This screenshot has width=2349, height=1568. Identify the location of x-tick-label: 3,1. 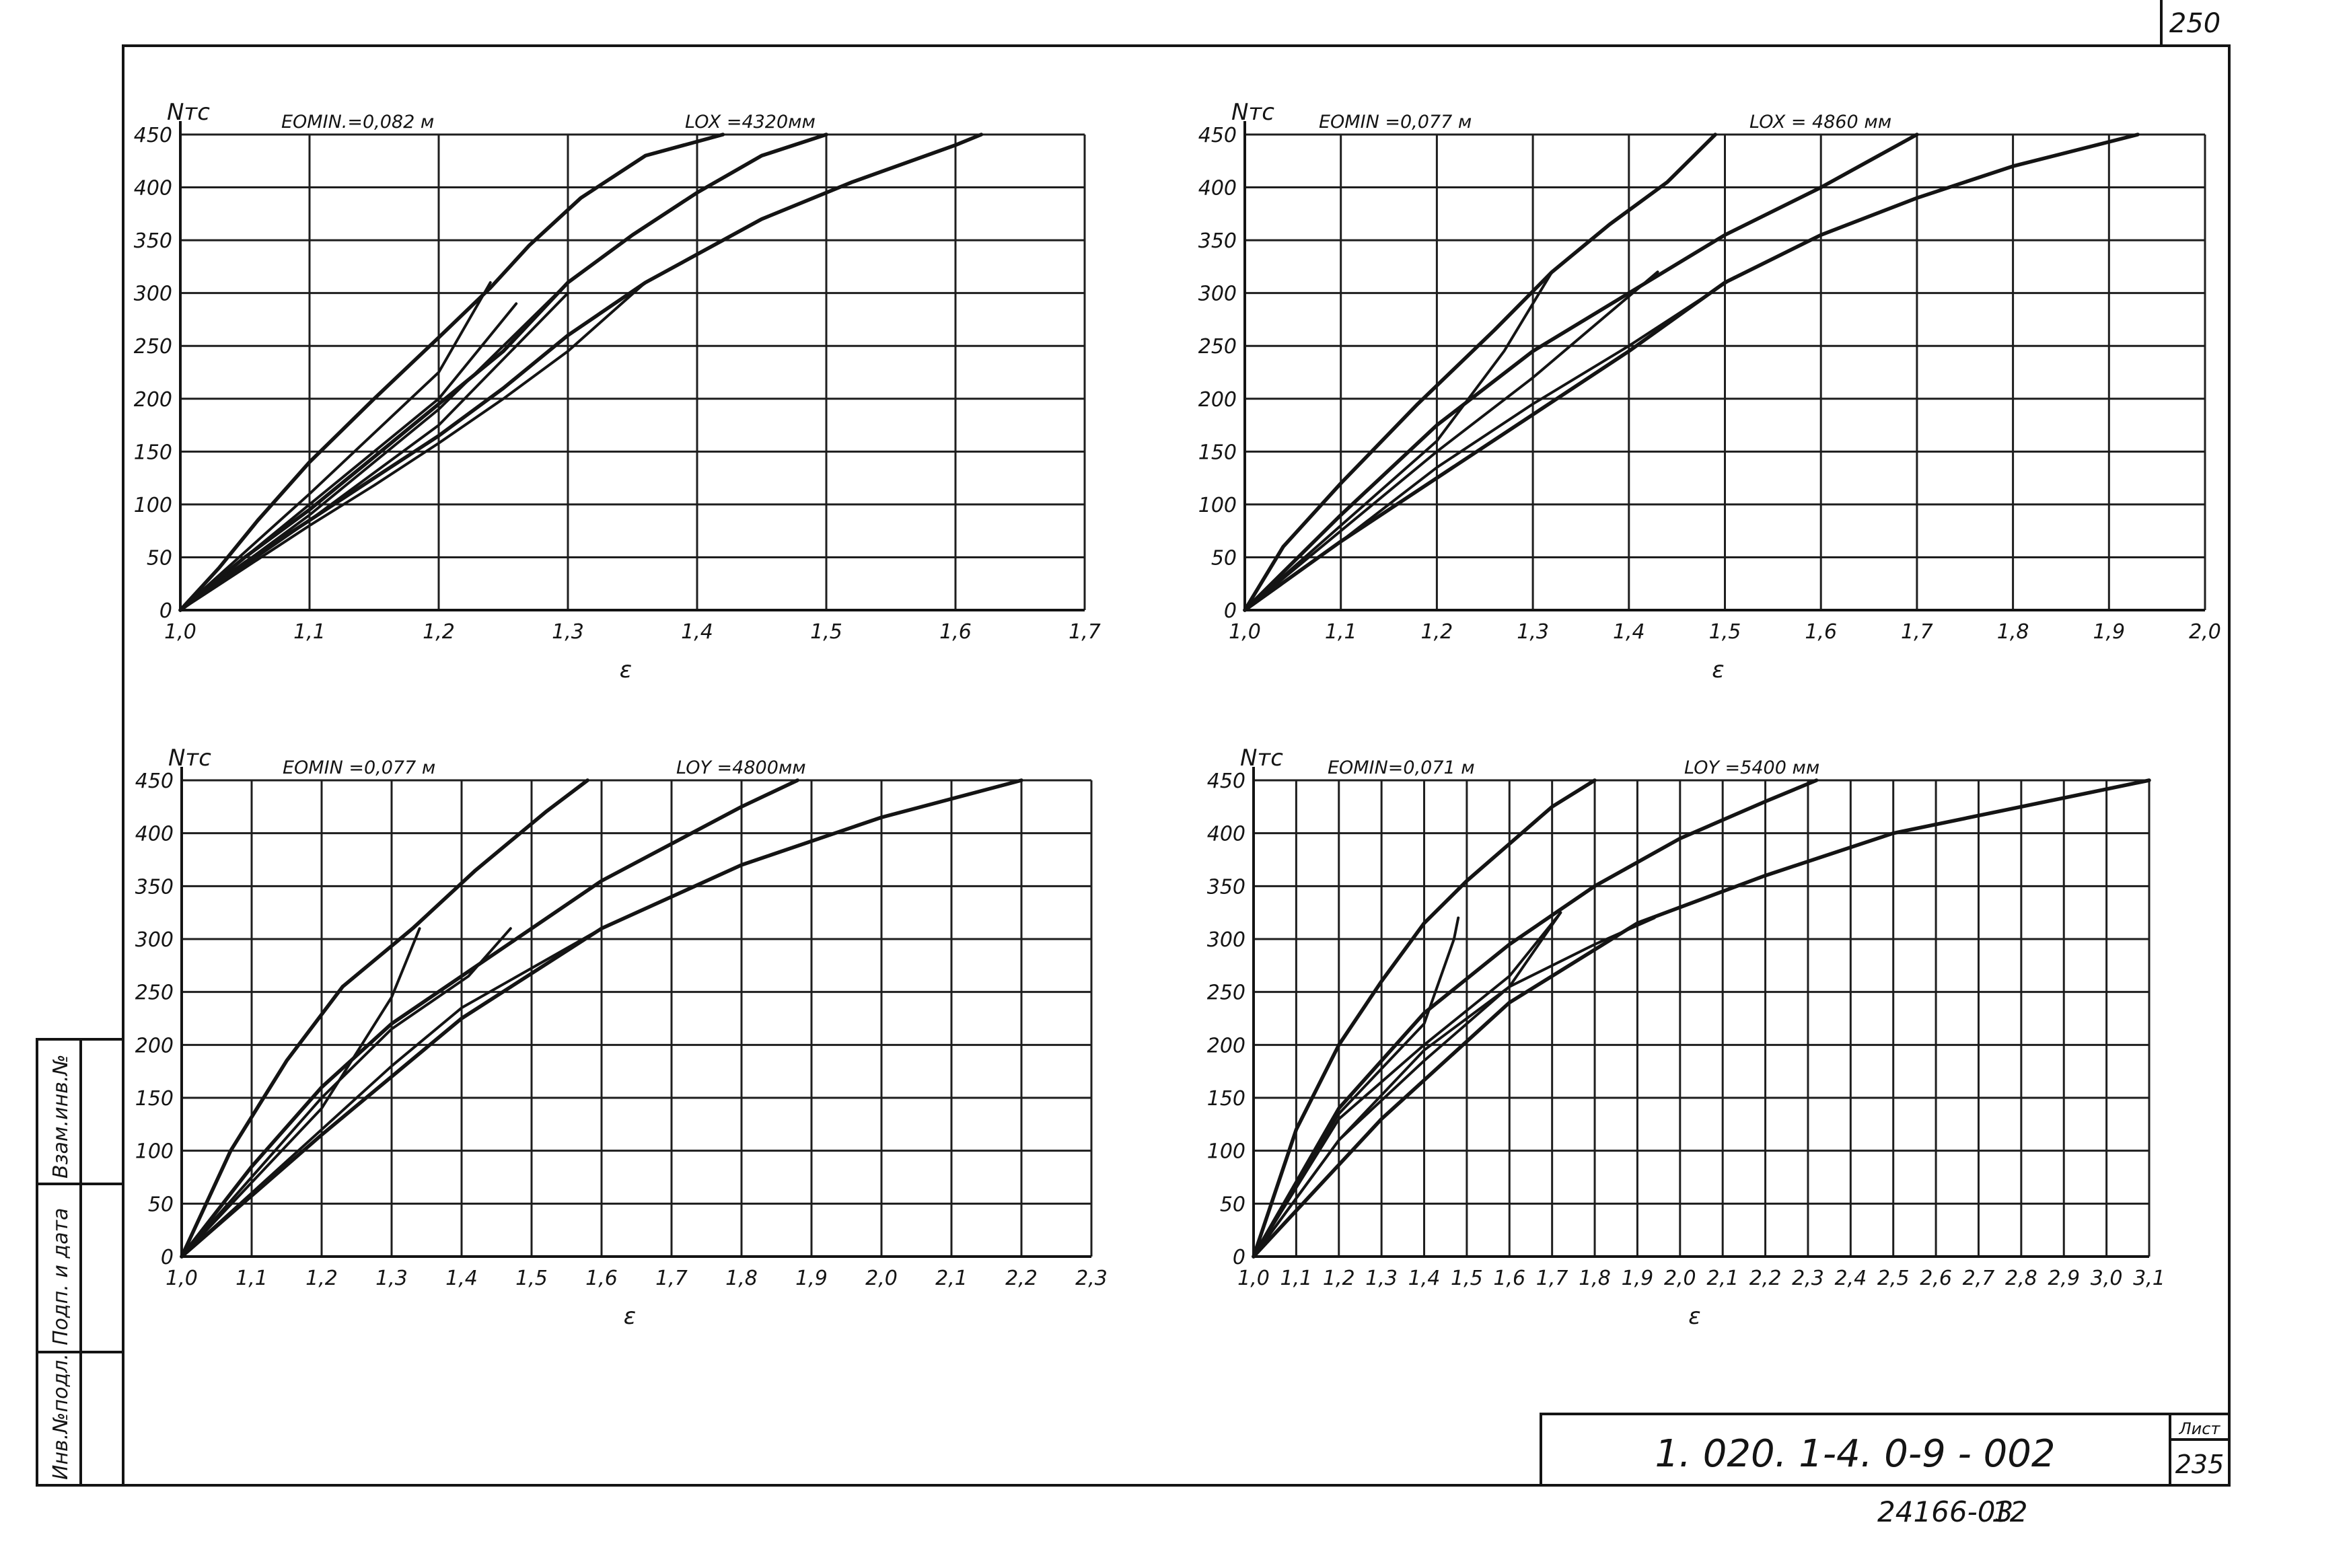
(2149, 1278).